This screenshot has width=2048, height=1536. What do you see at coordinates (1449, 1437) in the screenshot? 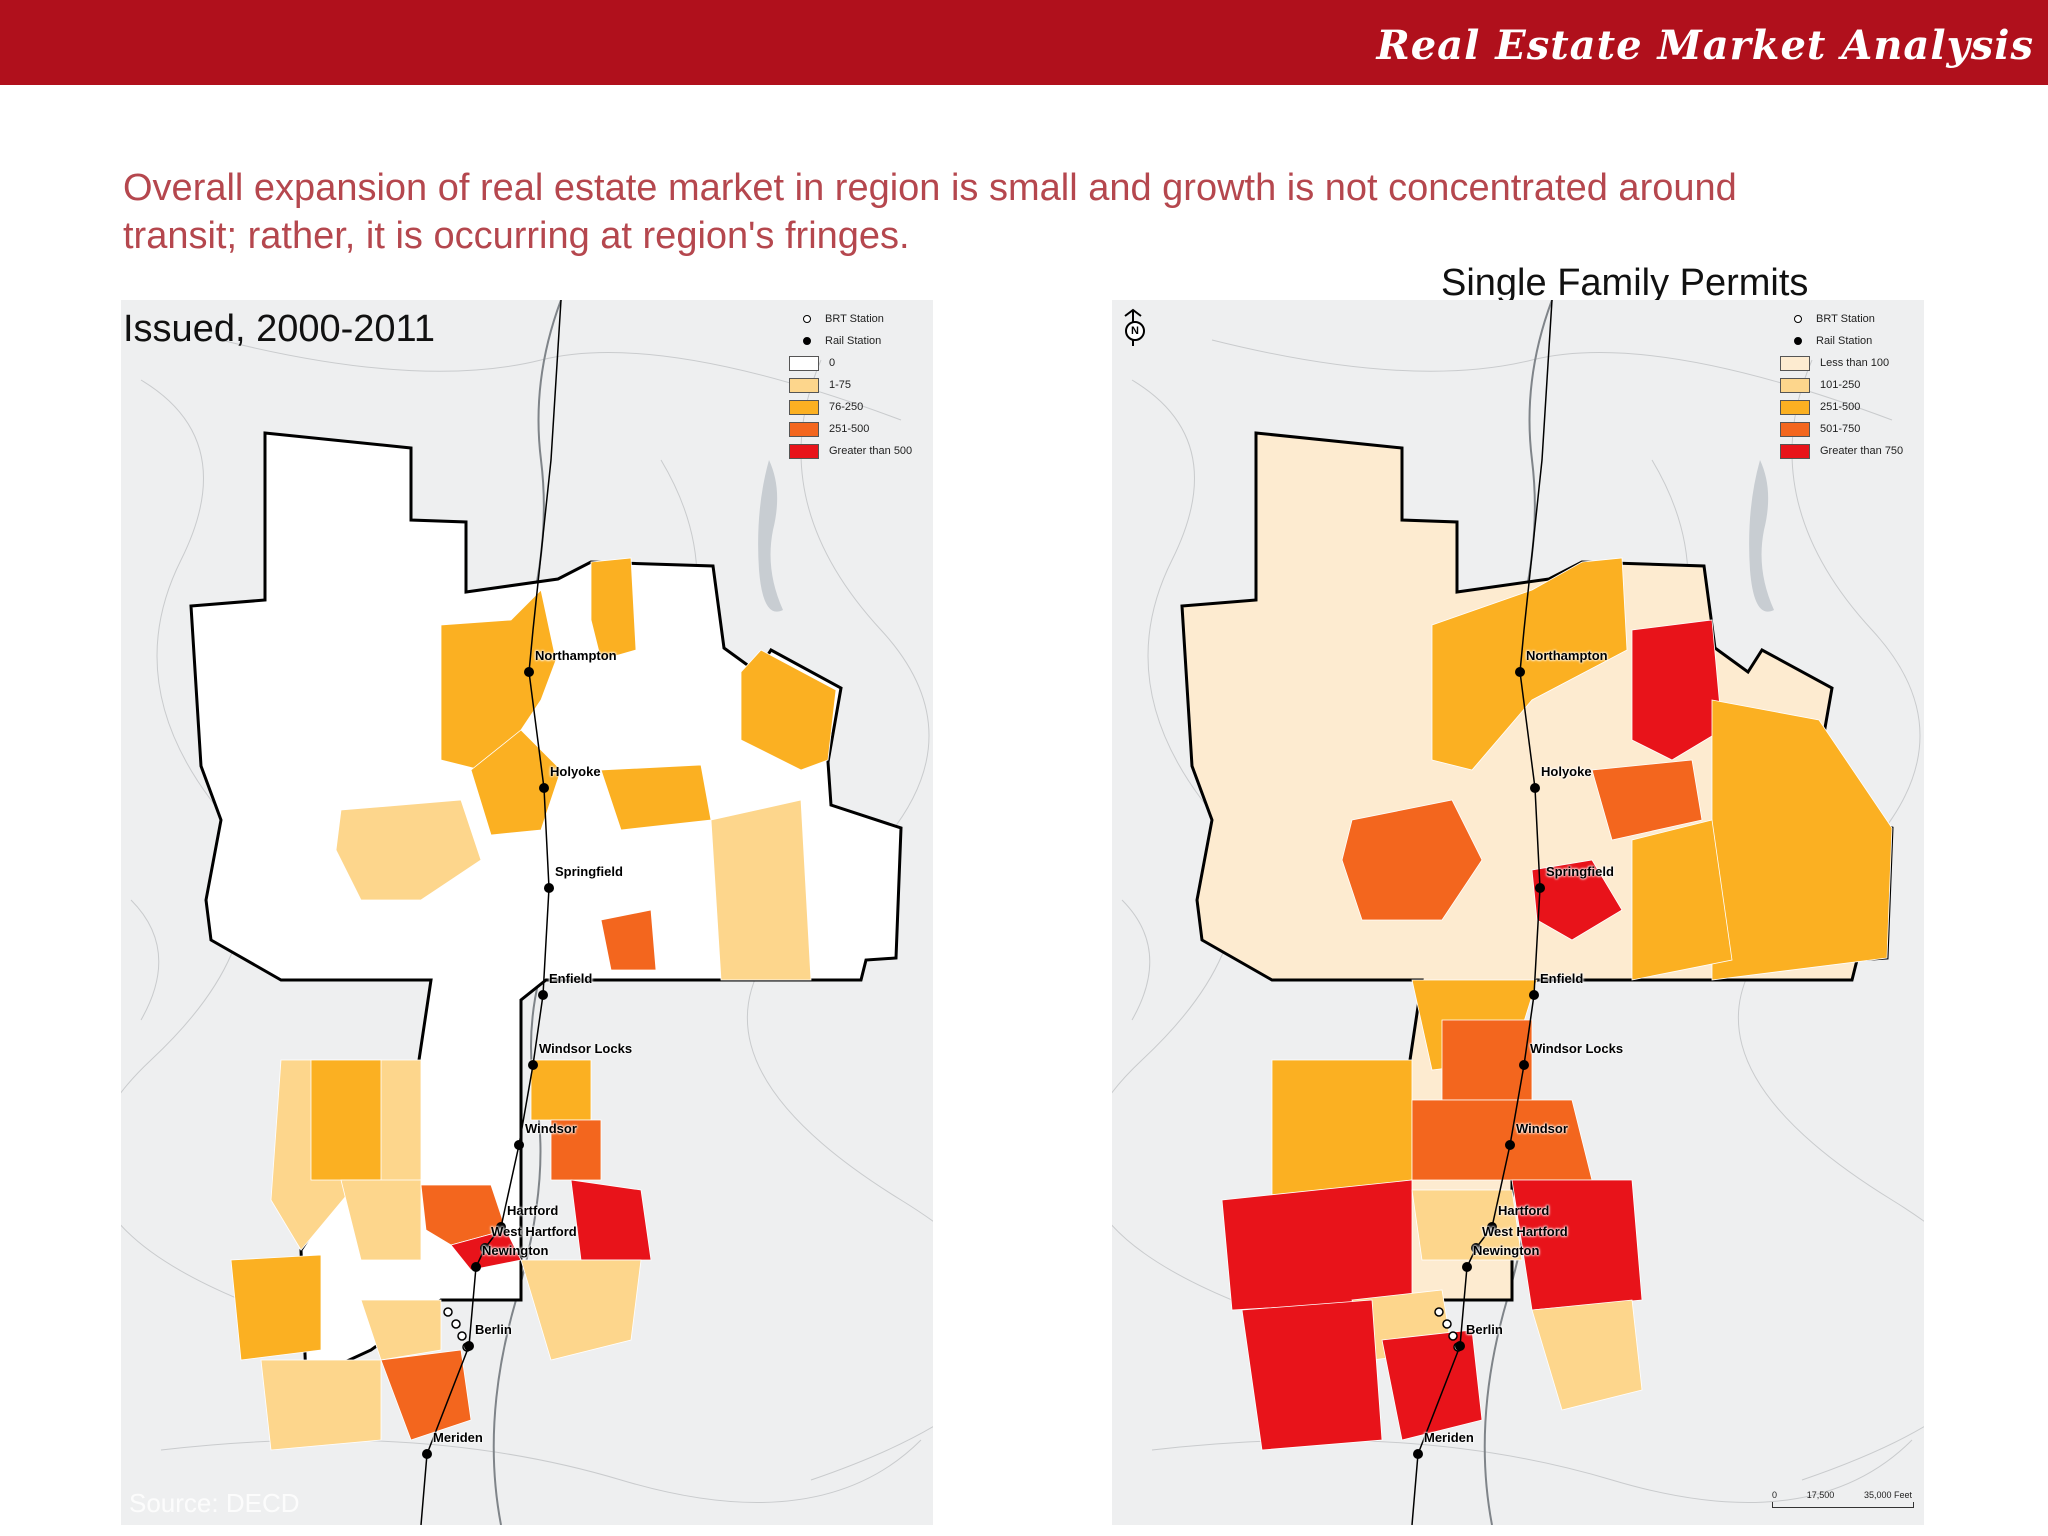
I see `station-label: Meriden` at bounding box center [1449, 1437].